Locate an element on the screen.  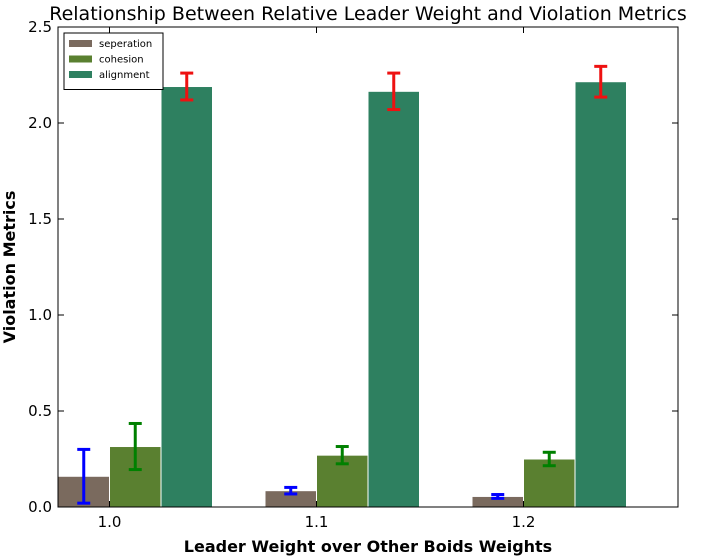
legend-label-alignment: alignment is located at coordinates (124, 75).